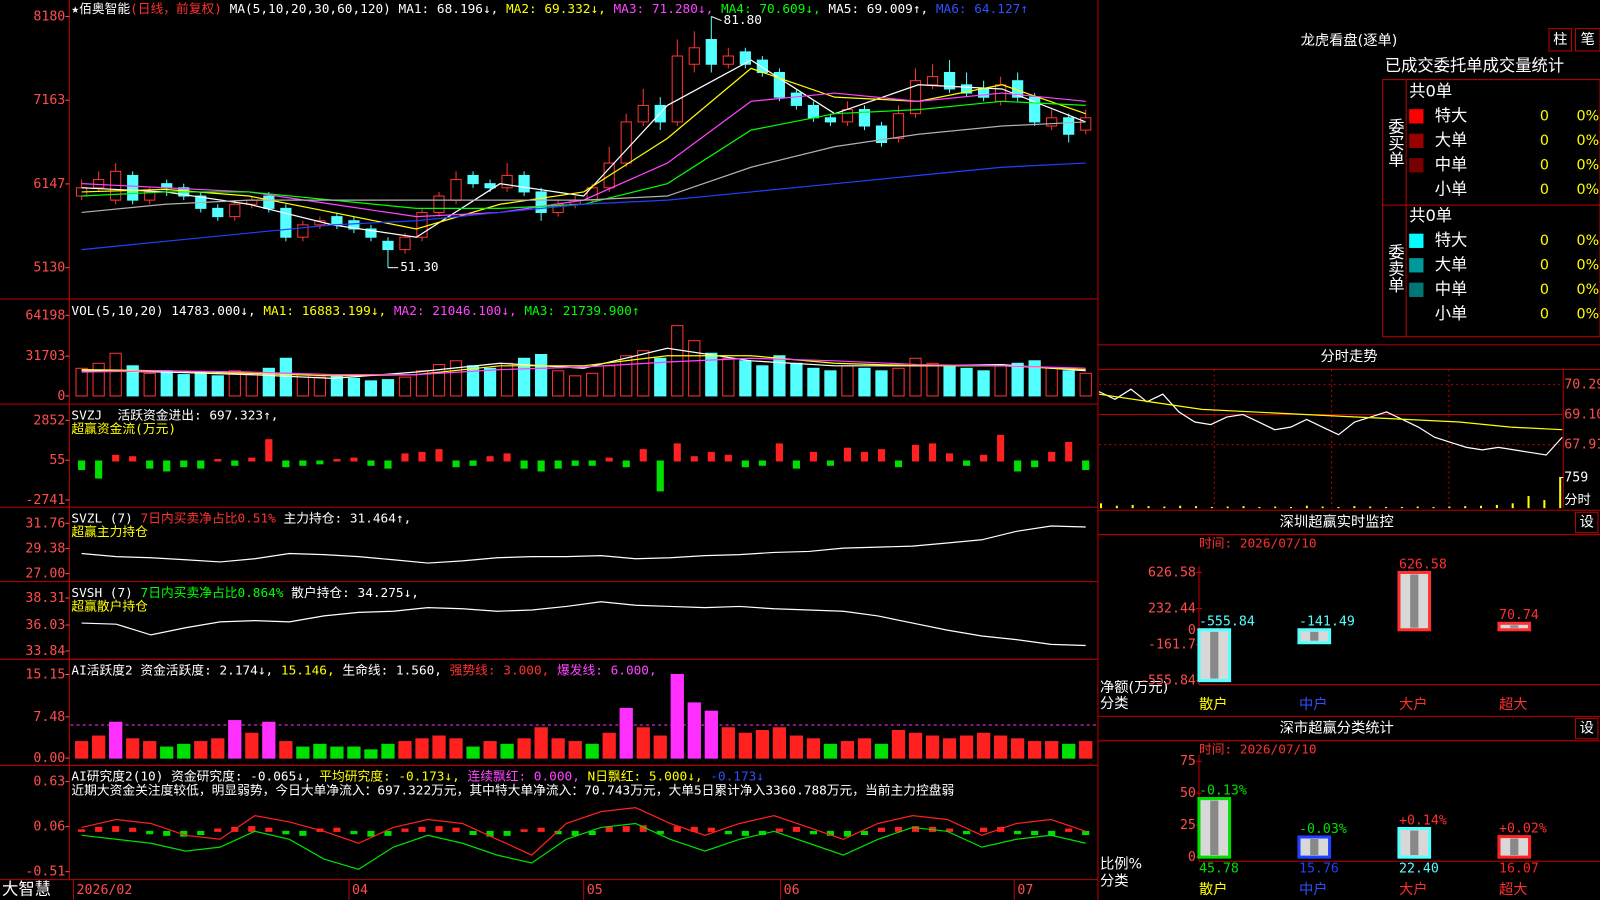 The height and width of the screenshot is (900, 1600). I want to click on max-label: 81.80, so click(743, 20).